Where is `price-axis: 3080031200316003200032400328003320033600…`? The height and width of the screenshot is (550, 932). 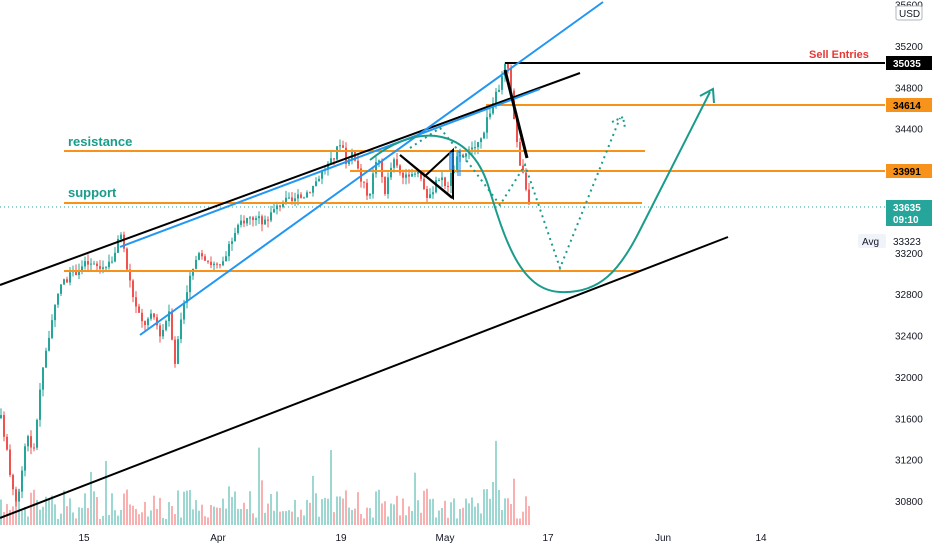
price-axis: 3080031200316003200032400328003320033600… is located at coordinates (908, 265).